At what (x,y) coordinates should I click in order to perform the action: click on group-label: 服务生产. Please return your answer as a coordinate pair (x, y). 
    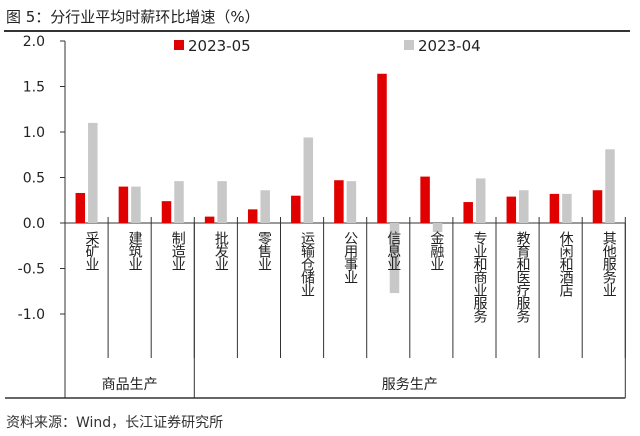
    Looking at the image, I should click on (410, 385).